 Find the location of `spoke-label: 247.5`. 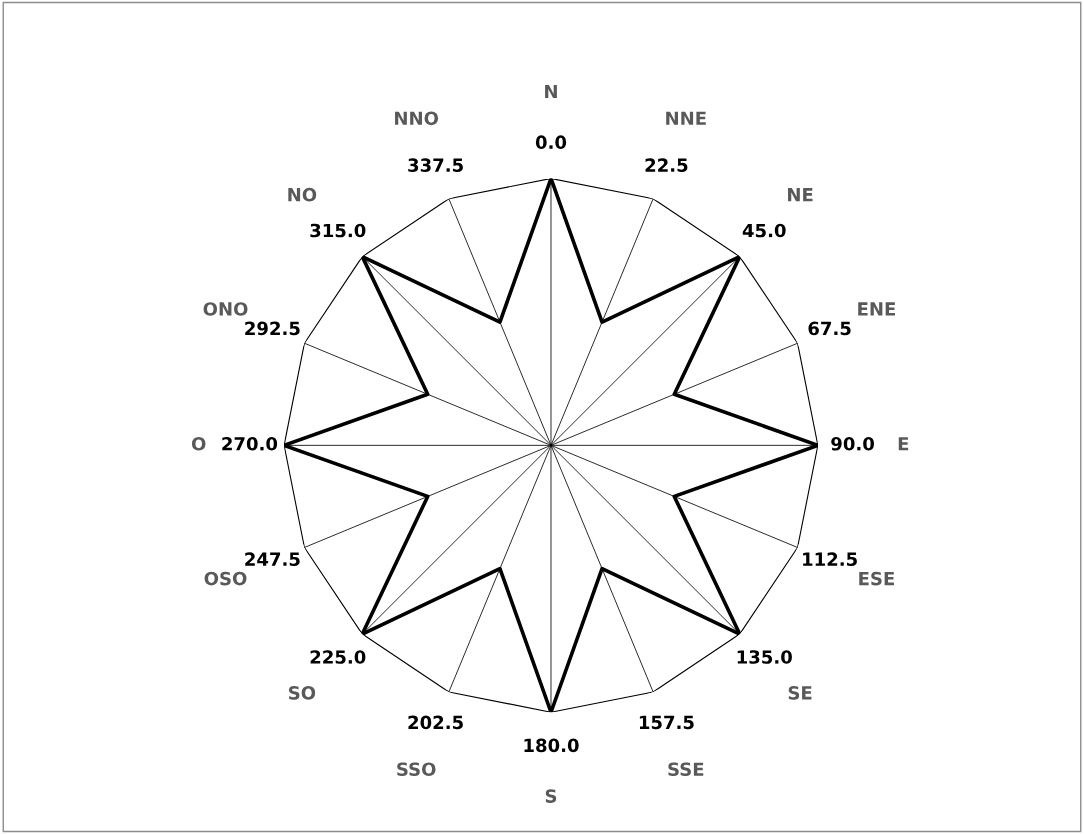

spoke-label: 247.5 is located at coordinates (272, 559).